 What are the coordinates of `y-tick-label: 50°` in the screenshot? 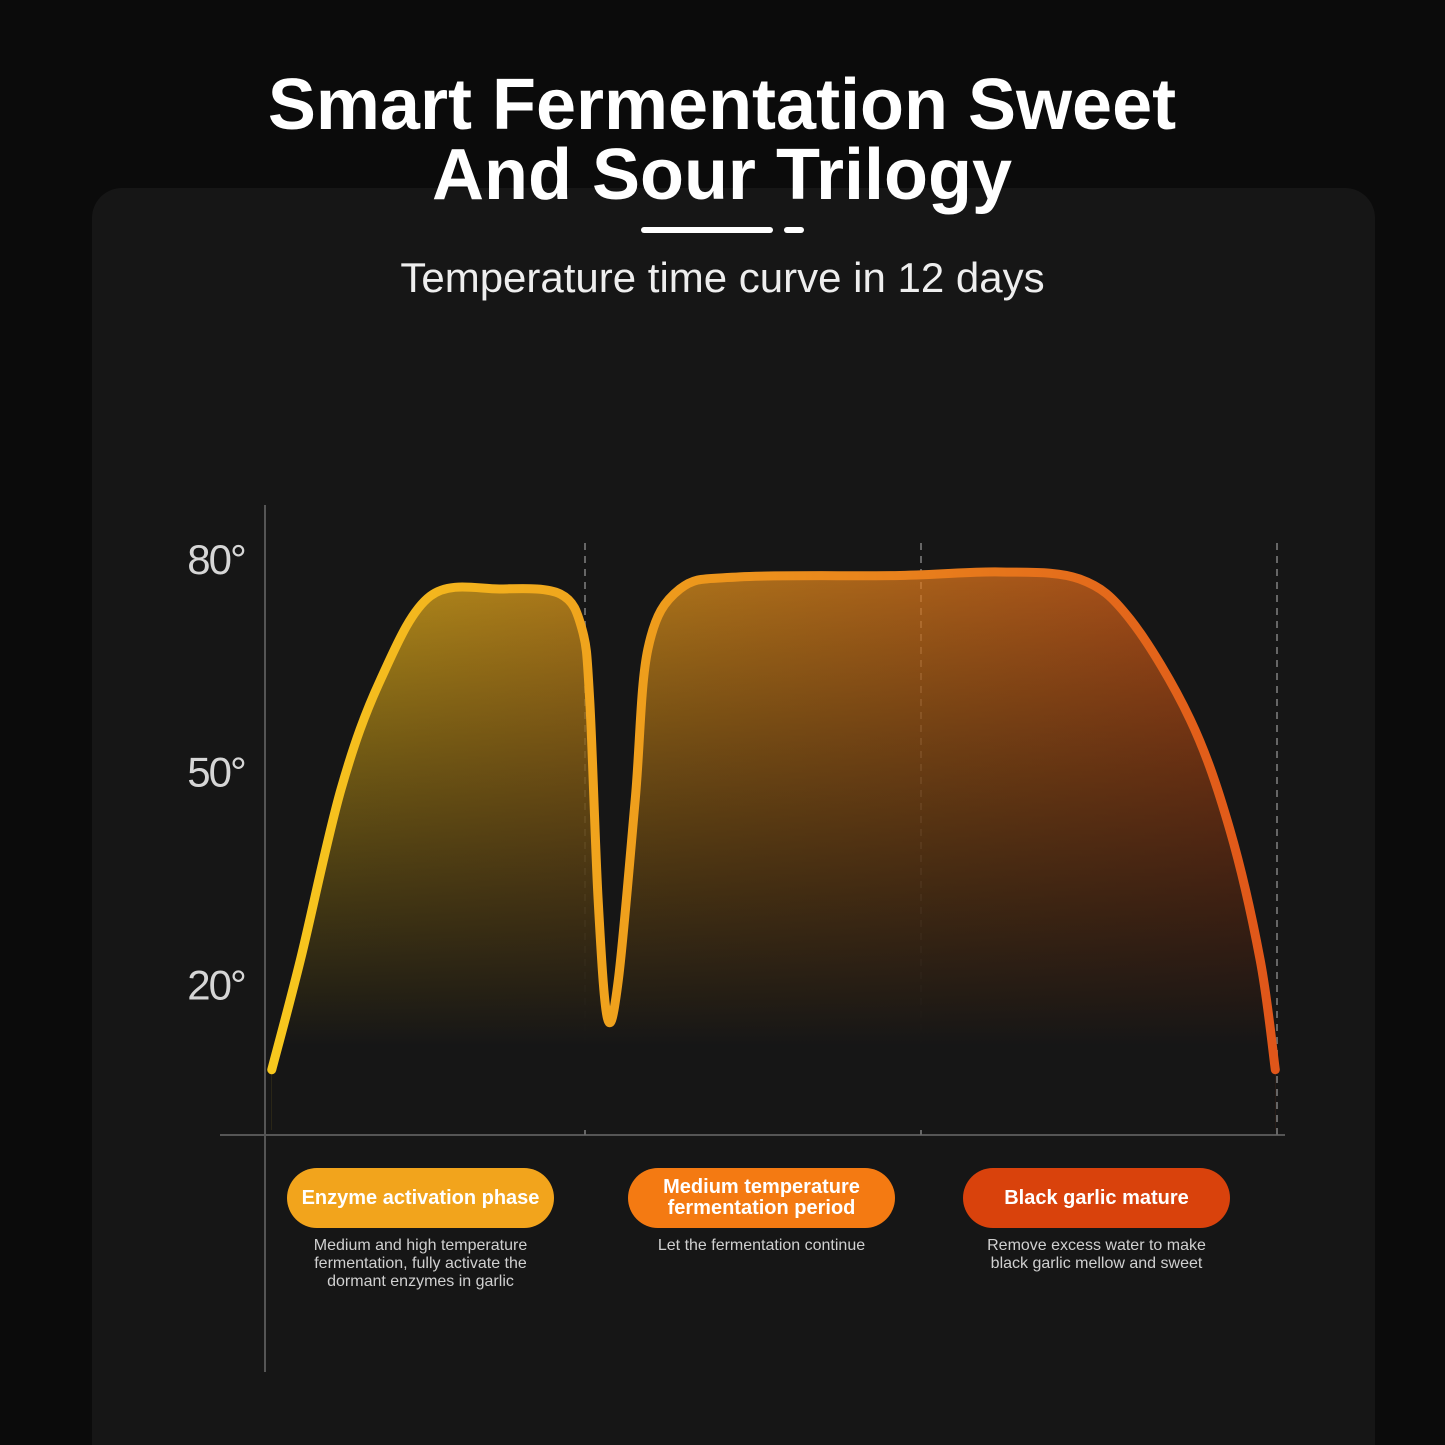 It's located at (216, 772).